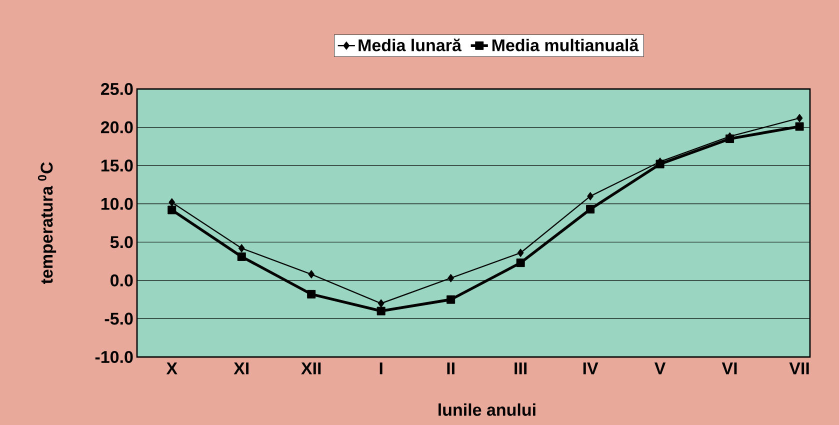 This screenshot has height=425, width=839. Describe the element at coordinates (121, 280) in the screenshot. I see `y-tick-label: 0.0` at that location.